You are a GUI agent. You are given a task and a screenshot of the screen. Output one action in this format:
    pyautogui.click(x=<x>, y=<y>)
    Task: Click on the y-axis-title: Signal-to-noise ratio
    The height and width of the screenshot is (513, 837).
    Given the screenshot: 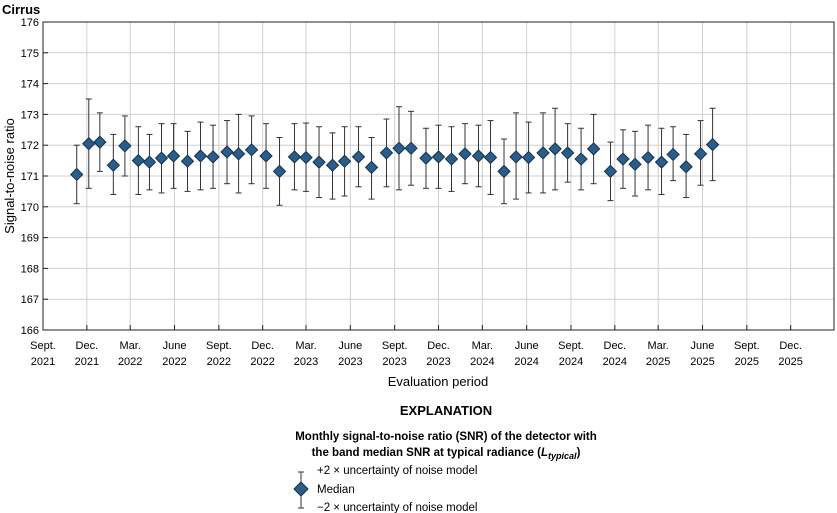 What is the action you would take?
    pyautogui.click(x=9, y=176)
    